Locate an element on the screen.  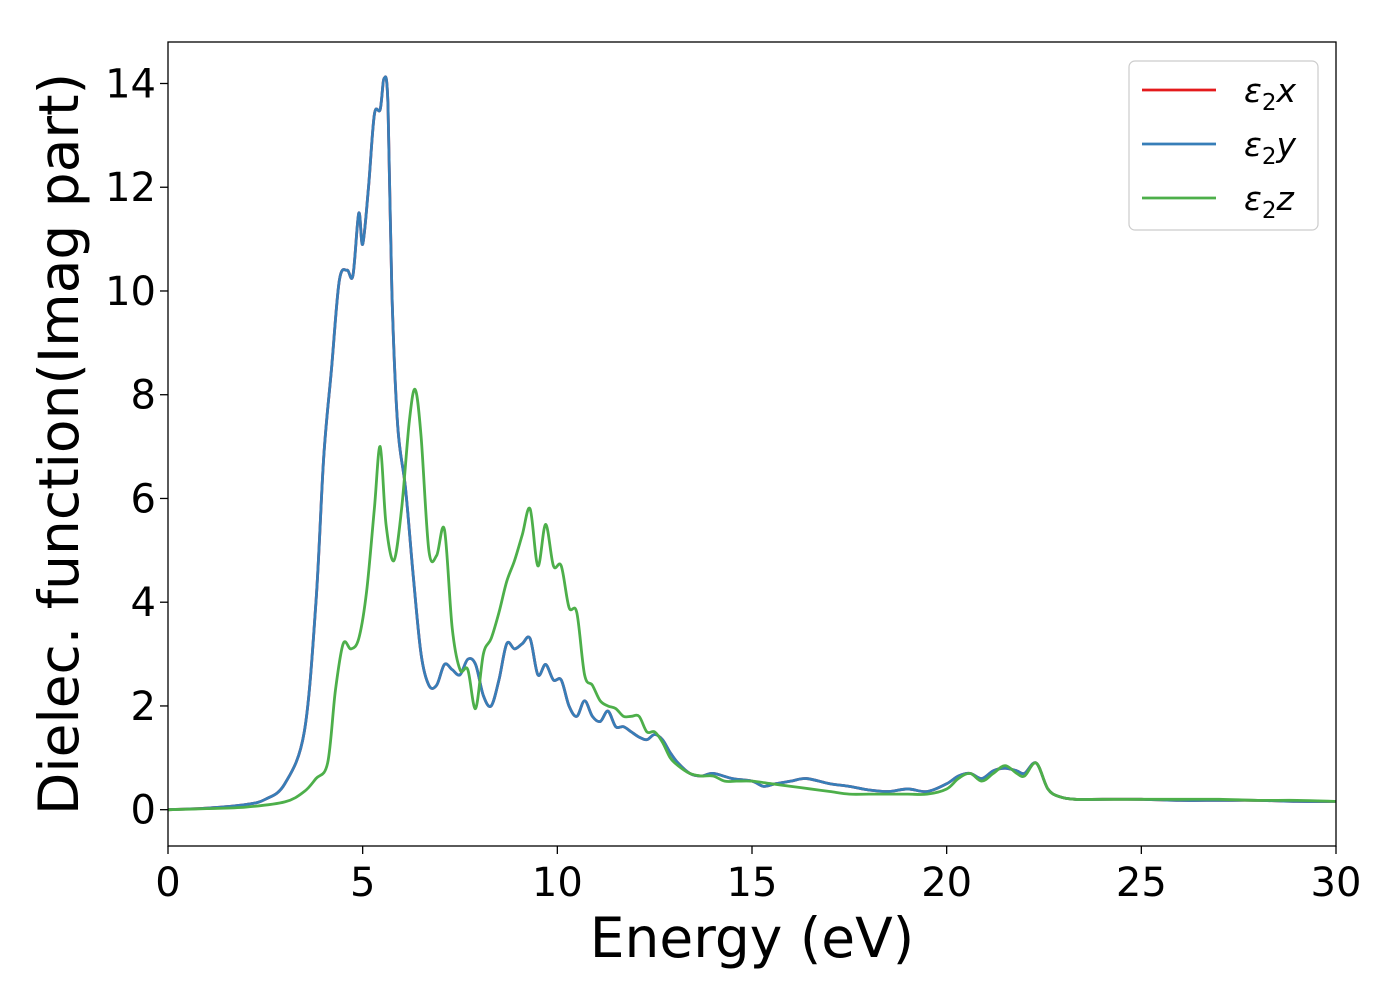
x-axis-label: Energy (eV) is located at coordinates (752, 938).